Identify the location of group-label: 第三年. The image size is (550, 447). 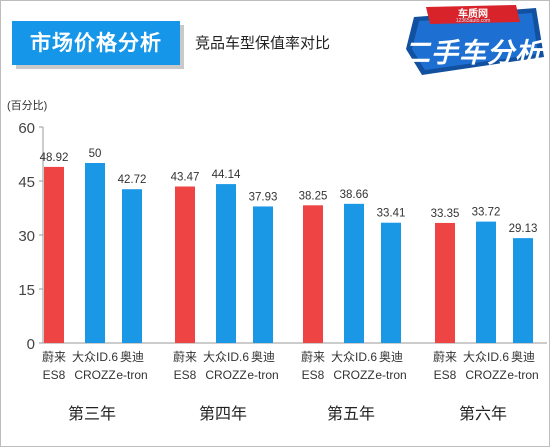
(92, 414).